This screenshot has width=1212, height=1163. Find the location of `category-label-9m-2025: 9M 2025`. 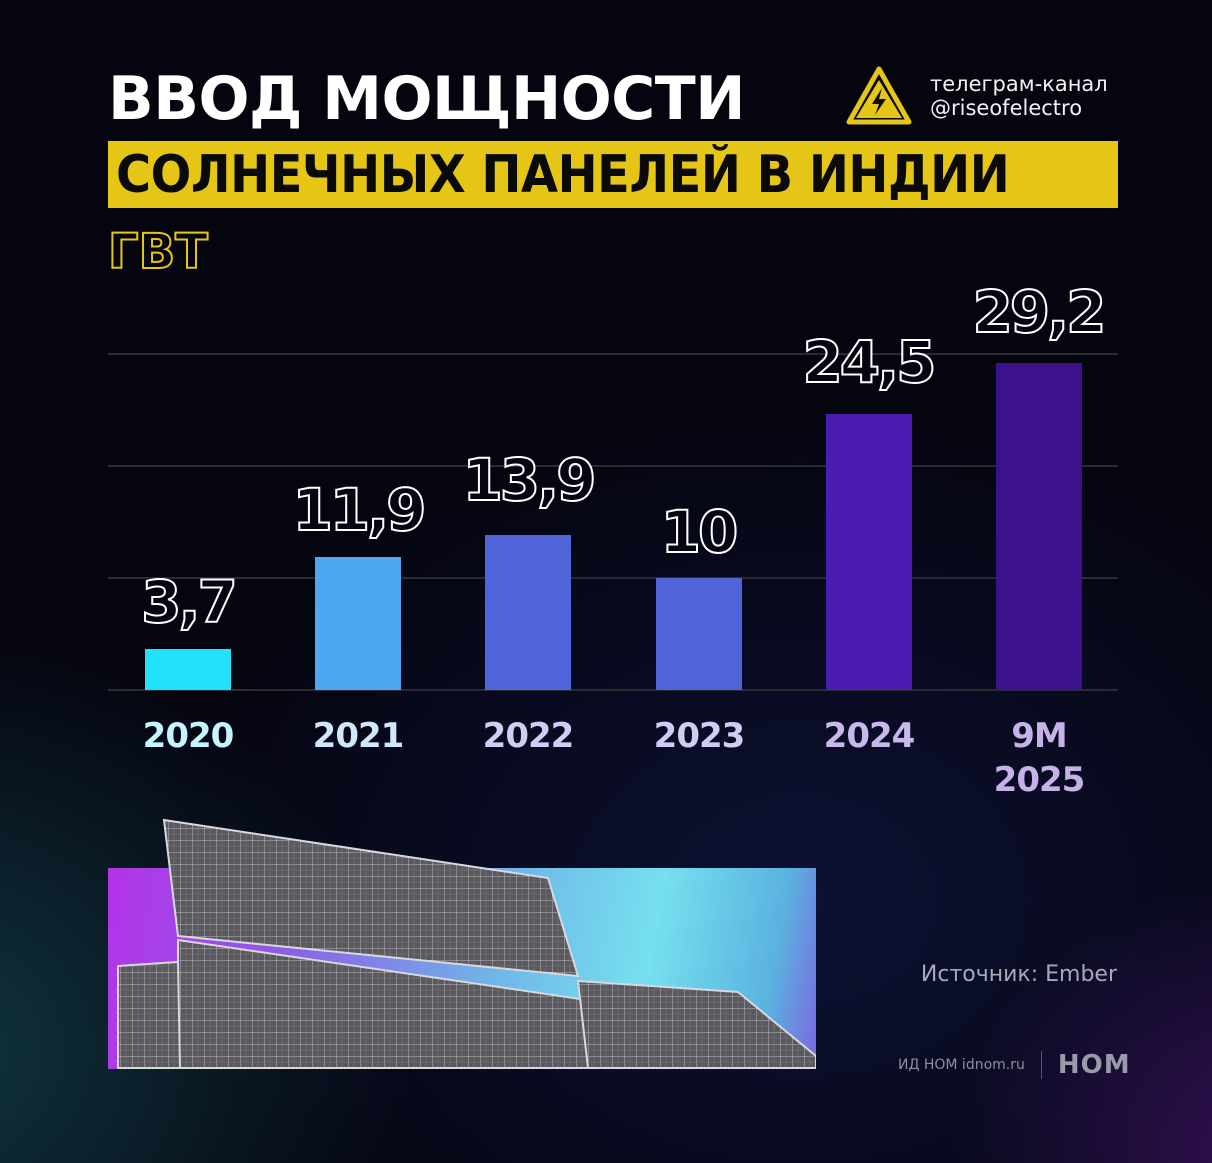

category-label-9m-2025: 9M 2025 is located at coordinates (1039, 758).